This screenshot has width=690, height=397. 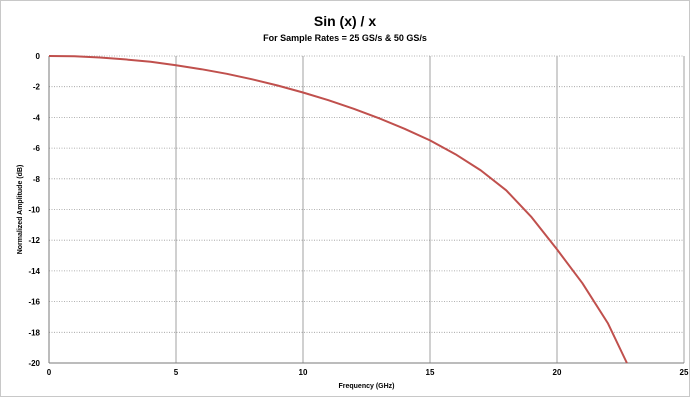 I want to click on chart-subtitle: For Sample Rates = 25 GS/s & 50 GS/s, so click(x=345, y=38).